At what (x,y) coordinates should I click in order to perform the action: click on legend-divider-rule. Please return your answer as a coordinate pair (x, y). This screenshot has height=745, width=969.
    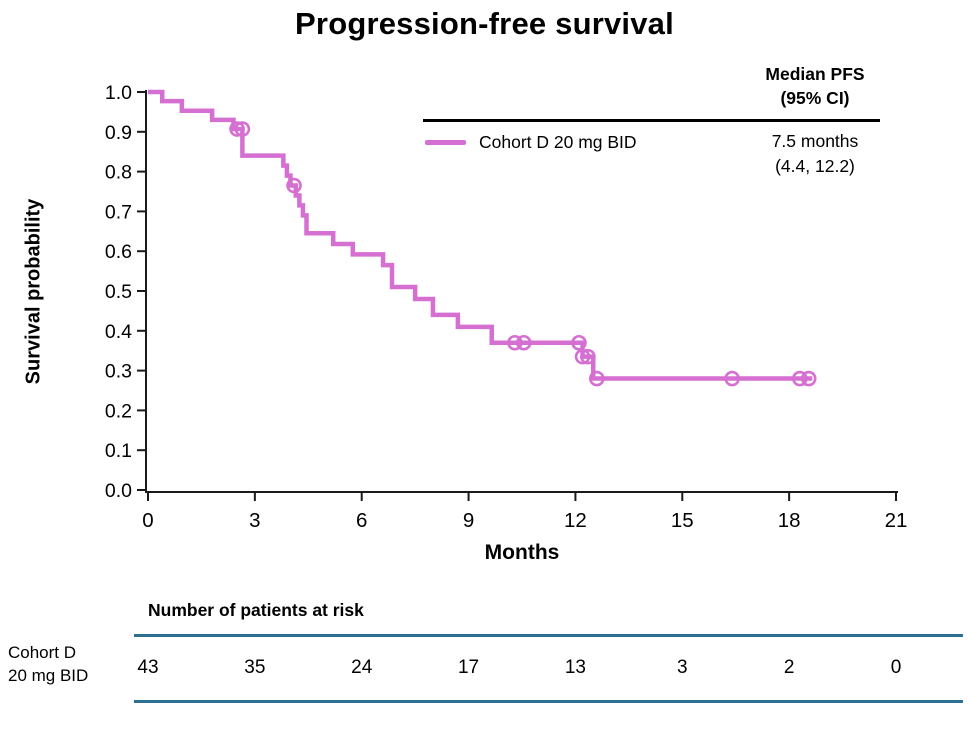
    Looking at the image, I should click on (651, 120).